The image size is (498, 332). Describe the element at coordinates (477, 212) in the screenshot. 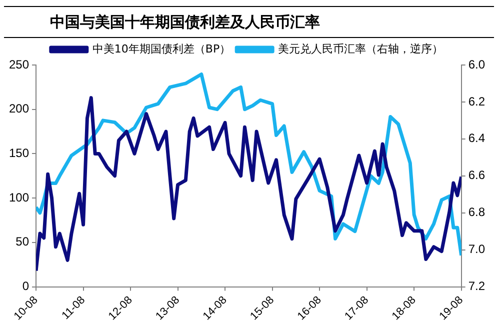

I see `y2-tick-label: 6.8` at that location.